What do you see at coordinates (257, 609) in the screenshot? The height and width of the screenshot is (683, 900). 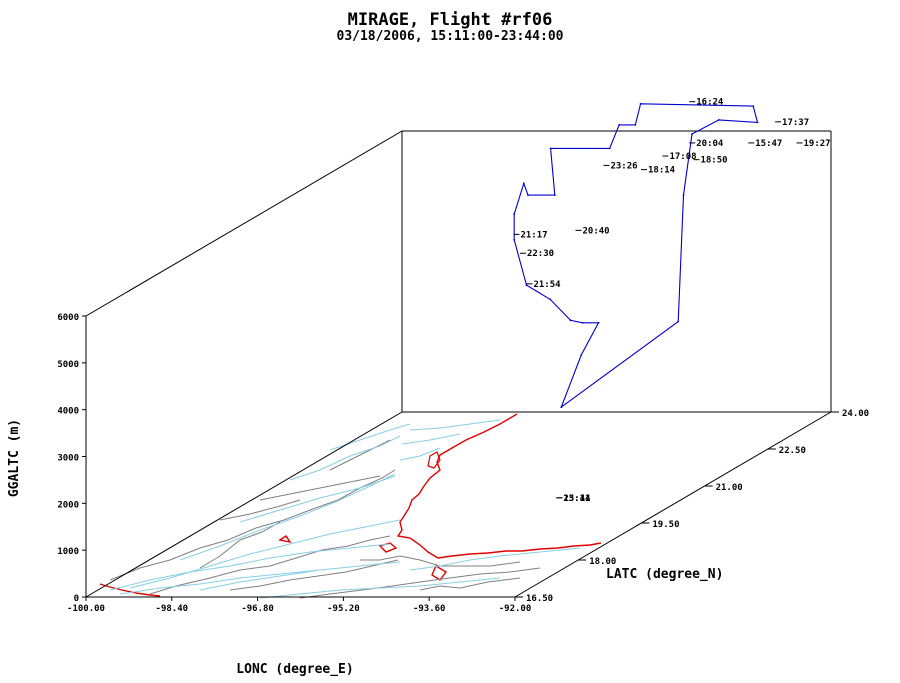 I see `x-tick-label: -96.80` at bounding box center [257, 609].